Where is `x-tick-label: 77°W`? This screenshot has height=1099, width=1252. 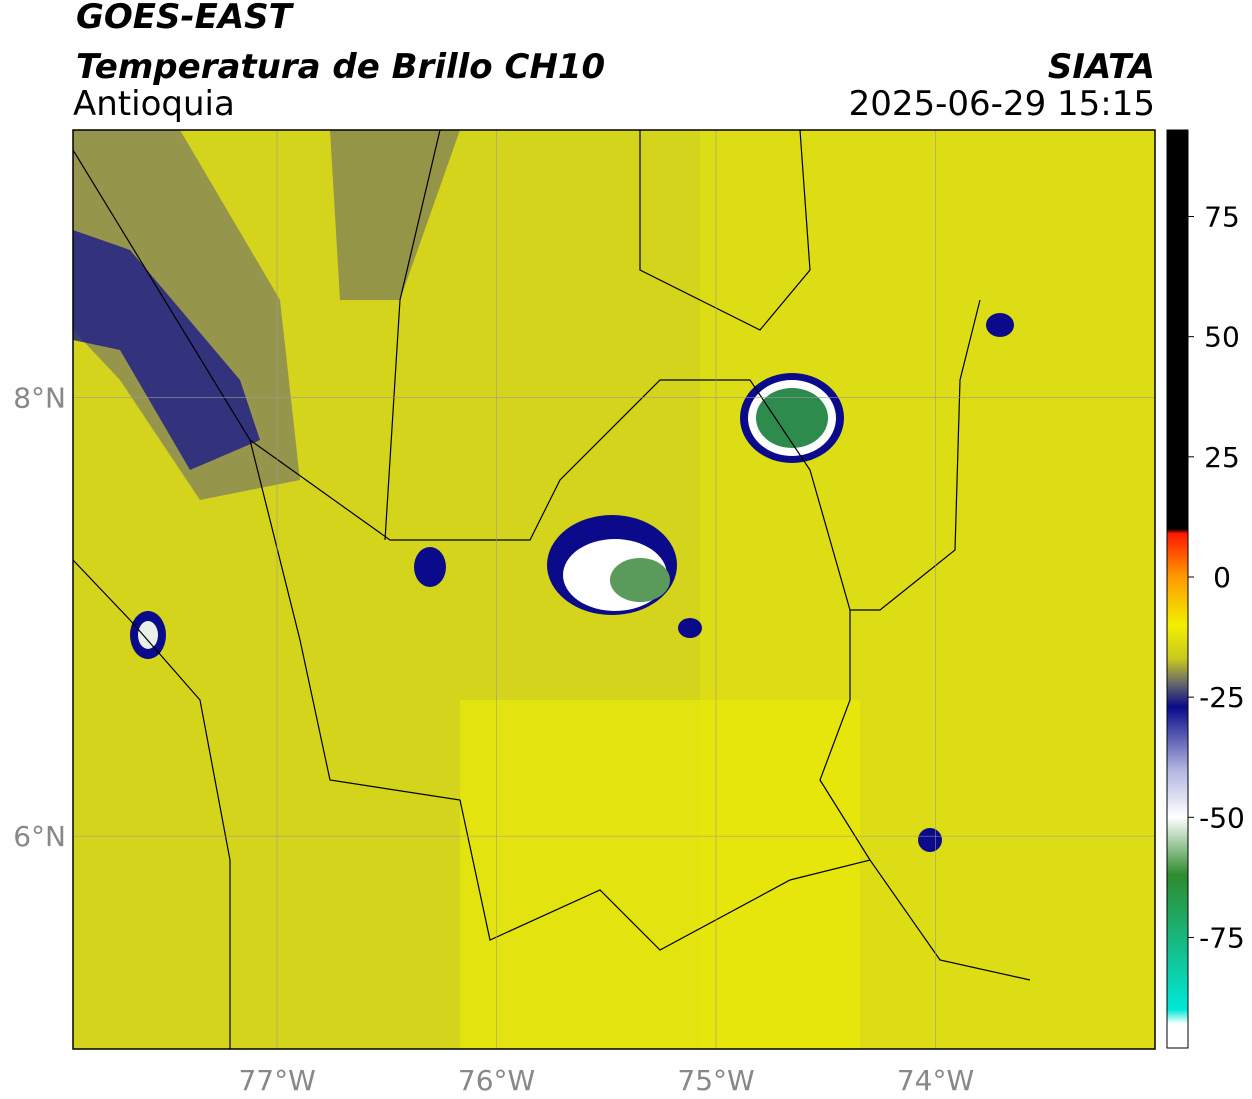 x-tick-label: 77°W is located at coordinates (276, 1080).